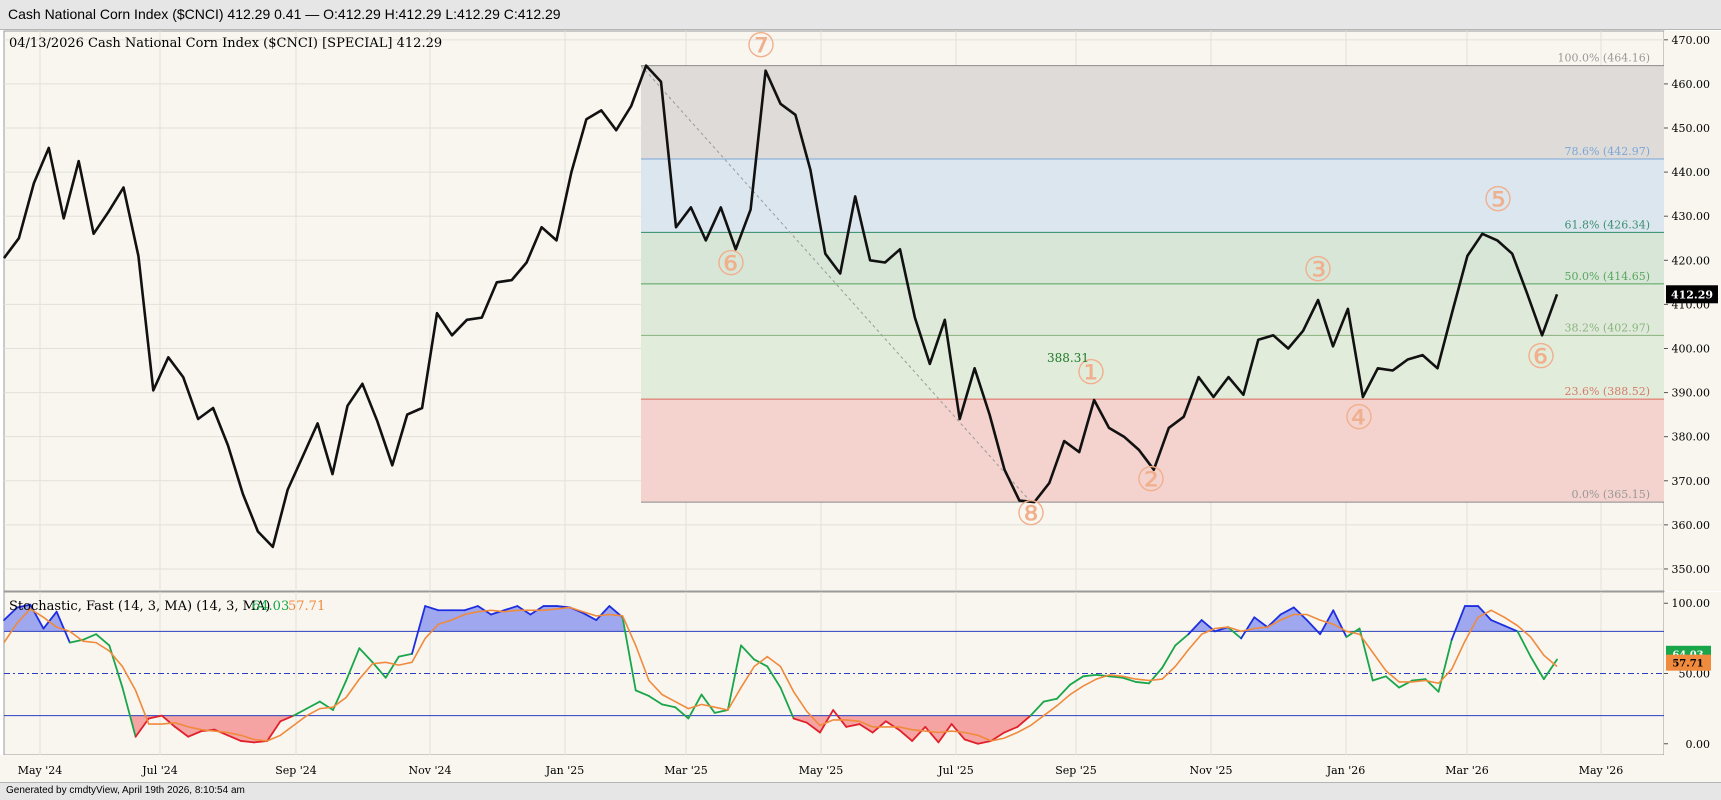 This screenshot has width=1721, height=800. I want to click on y-tick-label: 470.00, so click(1691, 40).